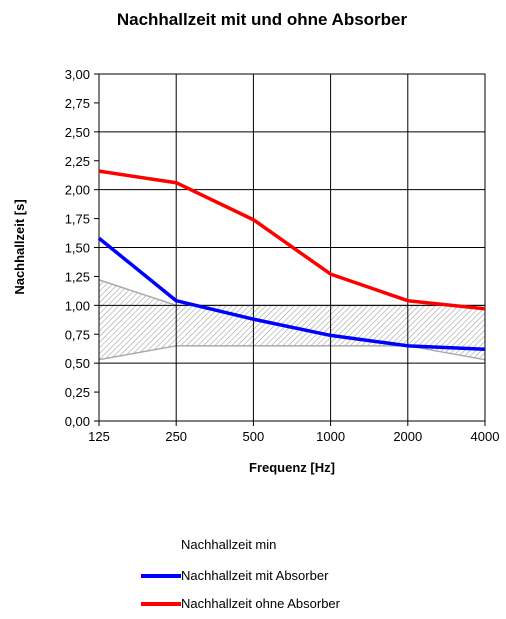 This screenshot has height=619, width=506. What do you see at coordinates (330, 436) in the screenshot?
I see `x-tick-label: 1000` at bounding box center [330, 436].